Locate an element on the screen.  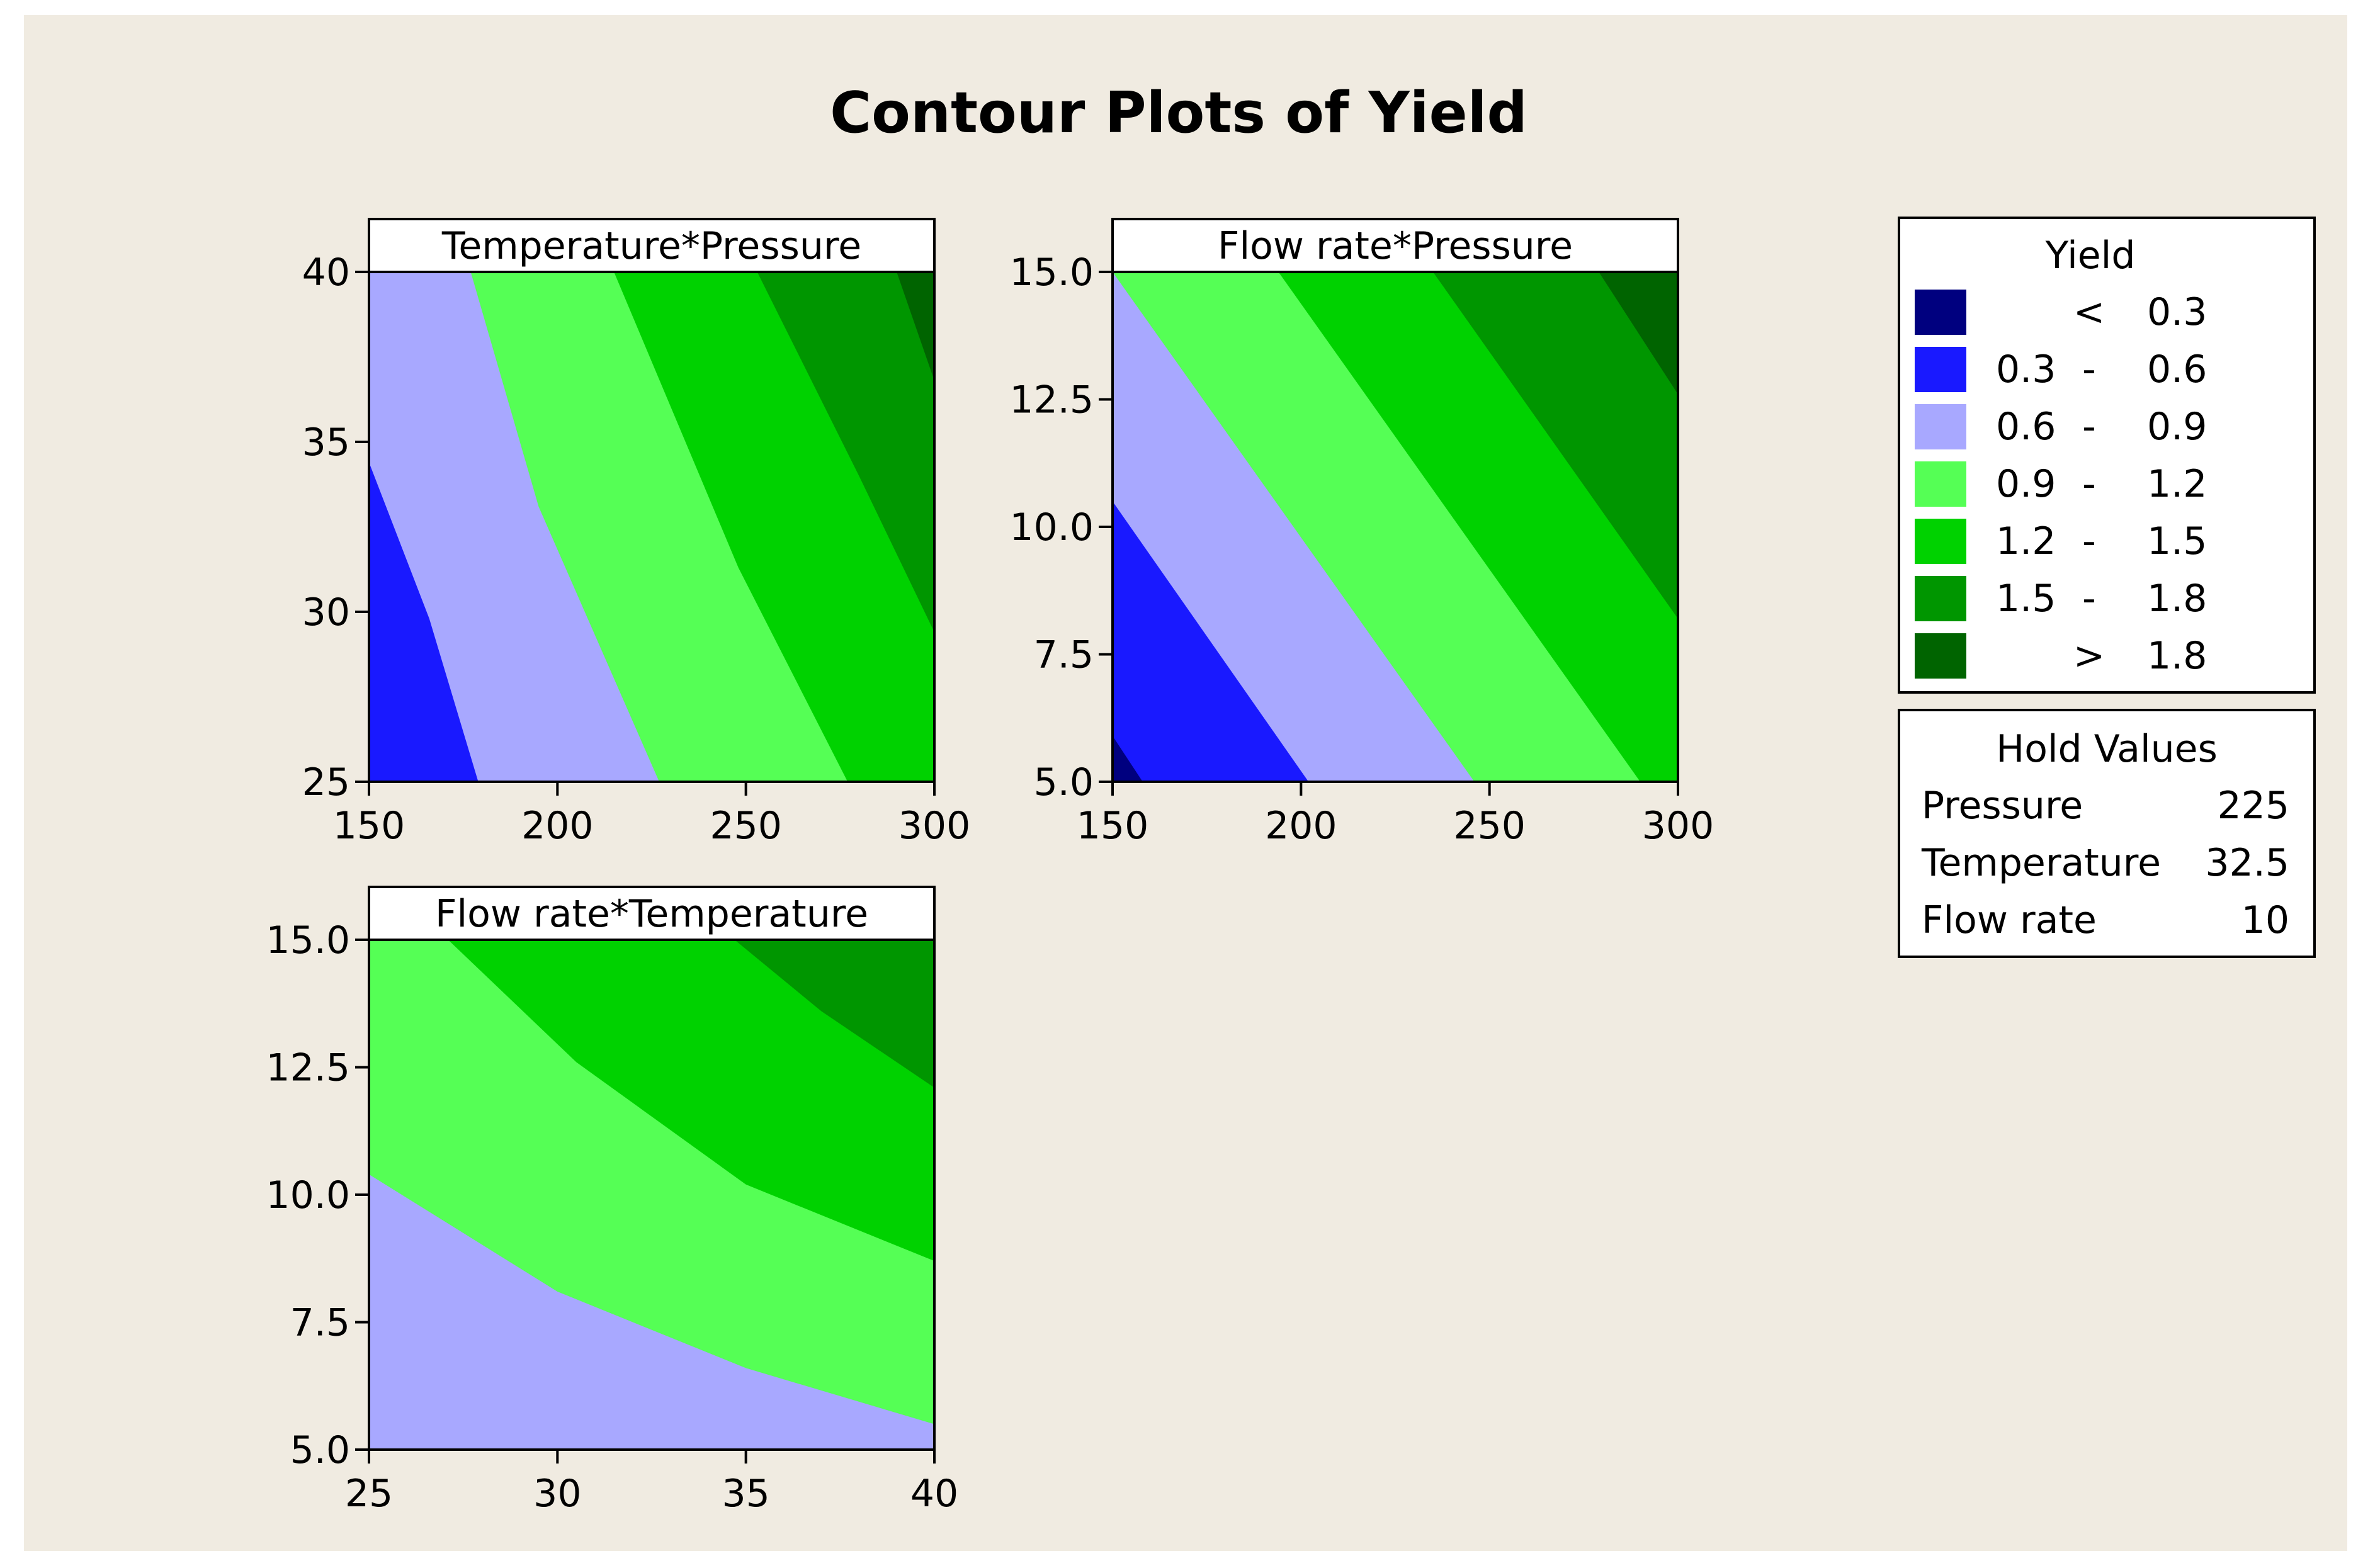
chart-title: Contour Plots of Yield is located at coordinates (1178, 113).